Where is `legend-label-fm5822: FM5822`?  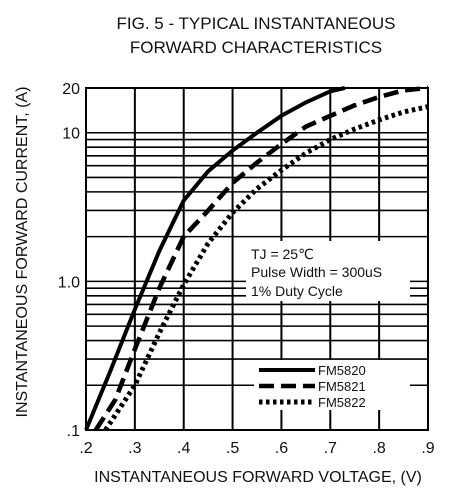
legend-label-fm5822: FM5822 is located at coordinates (342, 402).